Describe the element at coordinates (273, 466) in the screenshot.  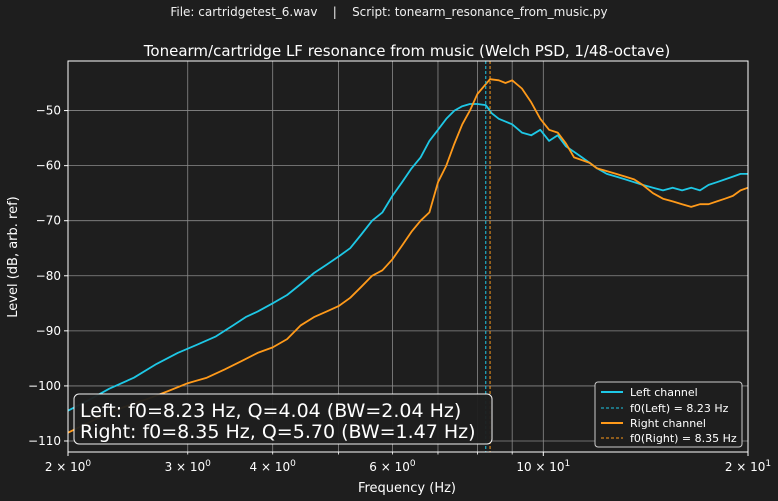
I see `x-tick-label: 4 × 100` at that location.